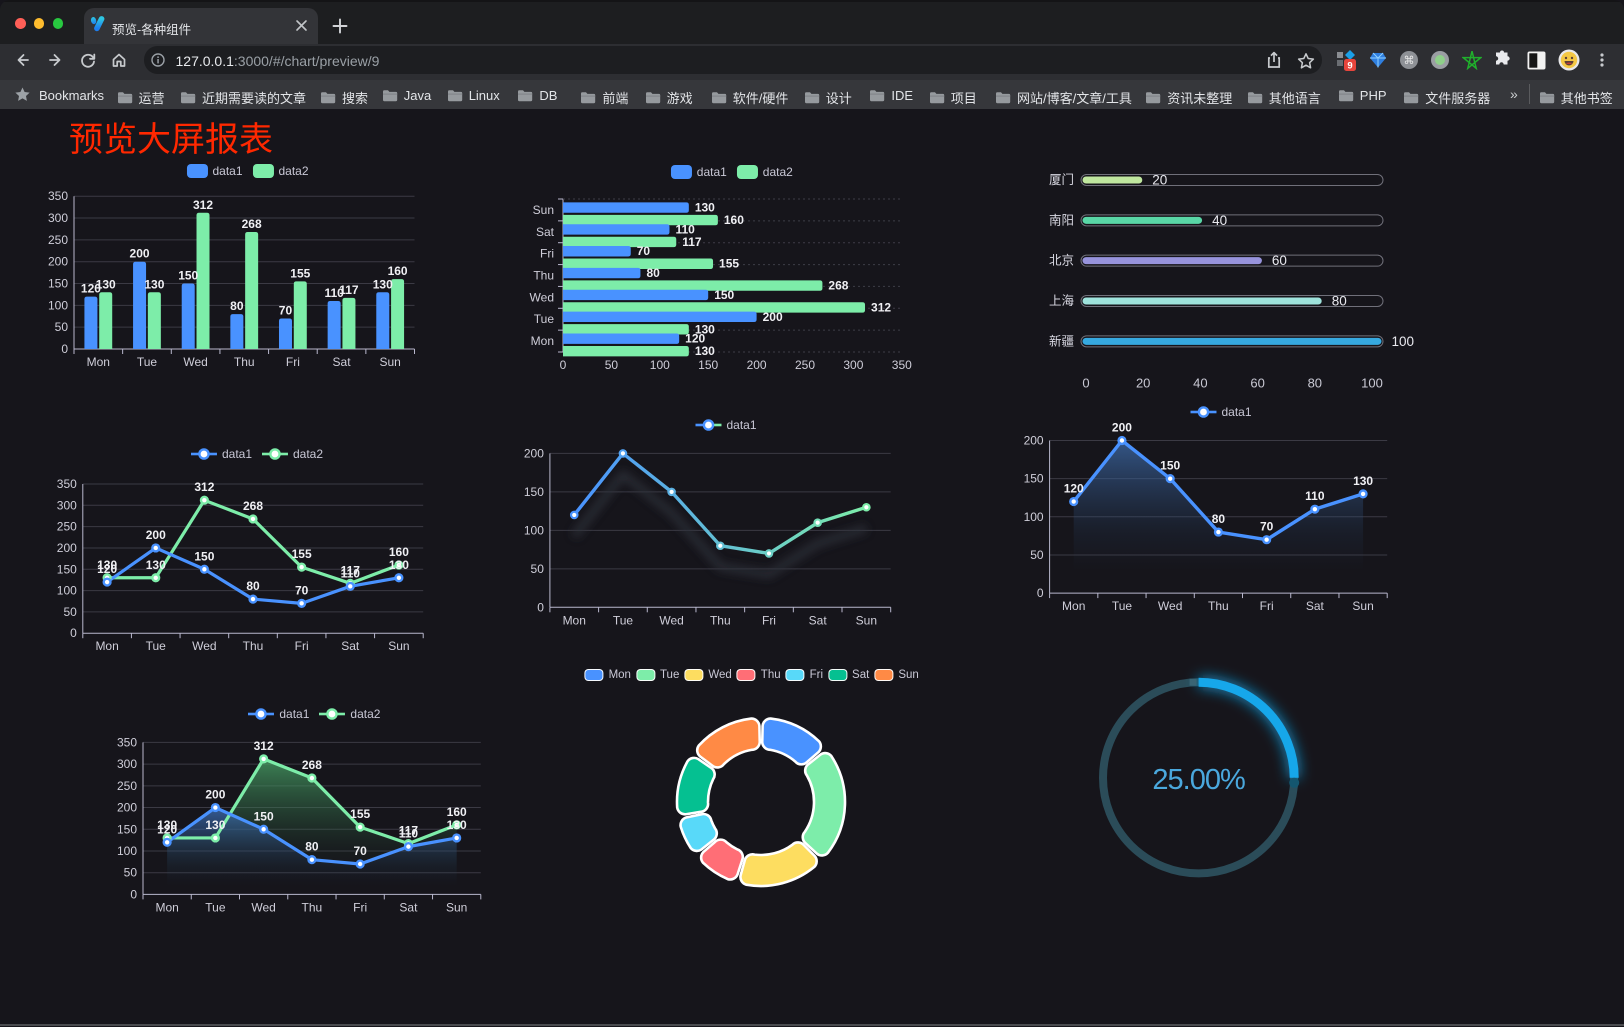 The height and width of the screenshot is (1027, 1624). What do you see at coordinates (1061, 179) in the screenshot?
I see `svg-text: 厦门` at bounding box center [1061, 179].